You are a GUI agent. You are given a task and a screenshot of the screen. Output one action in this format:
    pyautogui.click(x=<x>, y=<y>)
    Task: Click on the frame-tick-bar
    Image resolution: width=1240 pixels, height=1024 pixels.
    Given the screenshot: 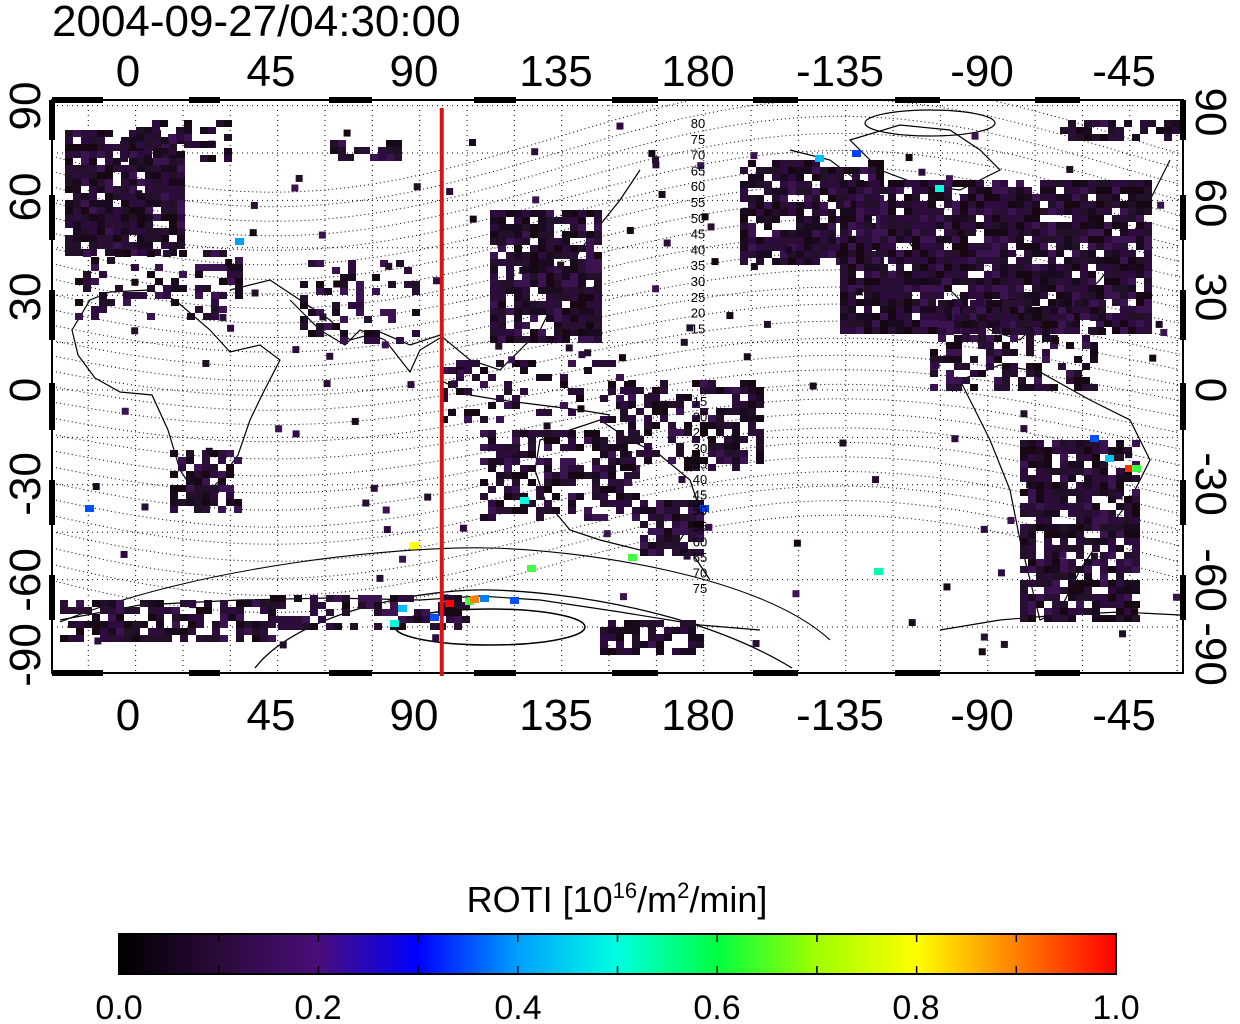 What is the action you would take?
    pyautogui.click(x=52, y=315)
    